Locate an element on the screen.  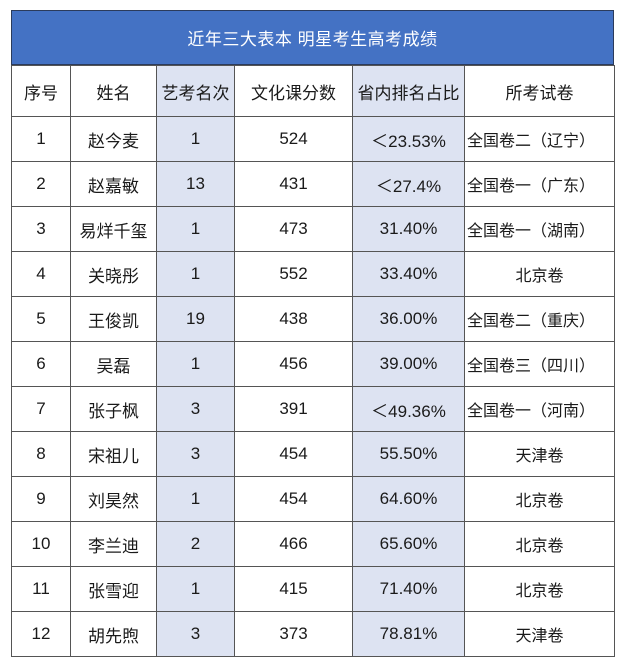
cell-pct: 31.40% is located at coordinates (408, 229).